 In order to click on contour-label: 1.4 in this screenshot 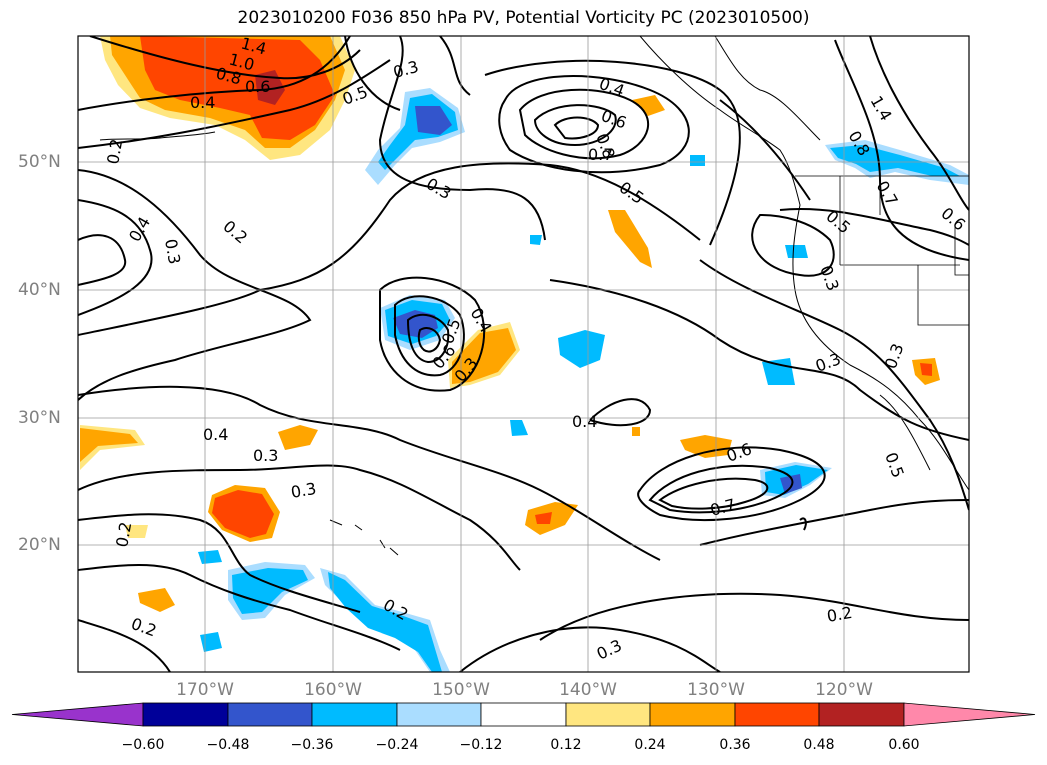, I will do `click(254, 46)`.